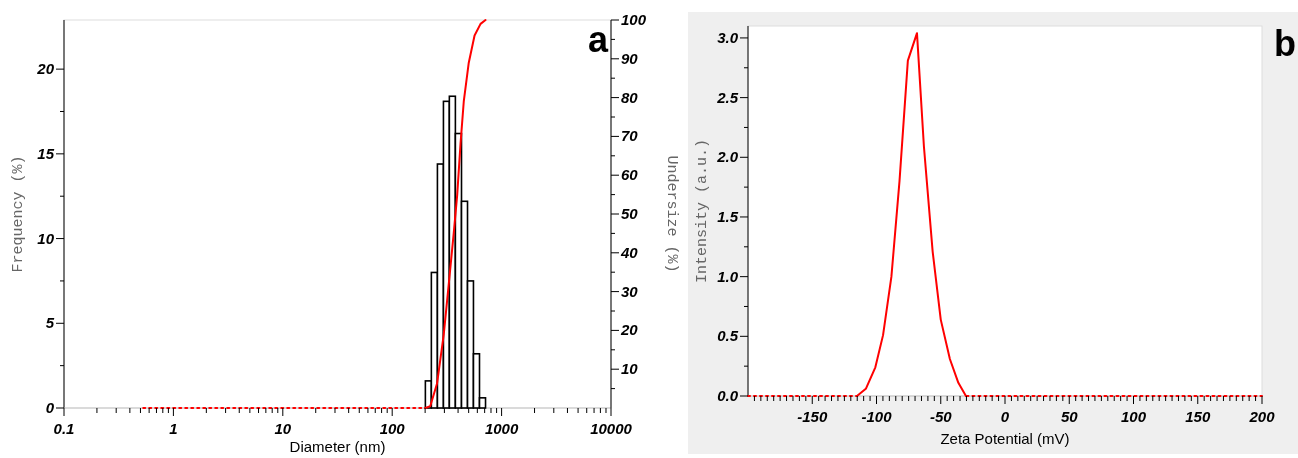 This screenshot has height=458, width=1298. I want to click on y2-tick-label: 10, so click(630, 369).